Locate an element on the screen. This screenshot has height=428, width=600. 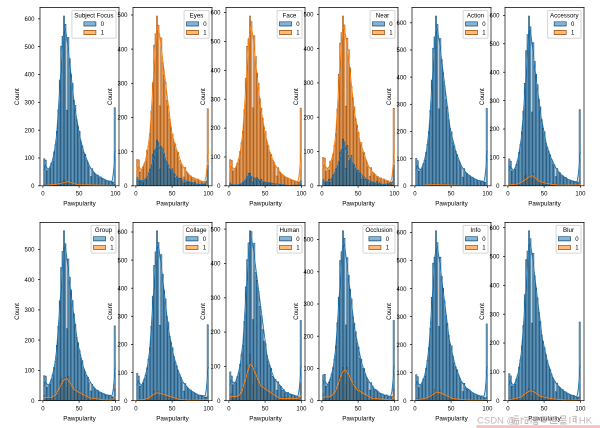
svg-text: Accessory is located at coordinates (564, 15).